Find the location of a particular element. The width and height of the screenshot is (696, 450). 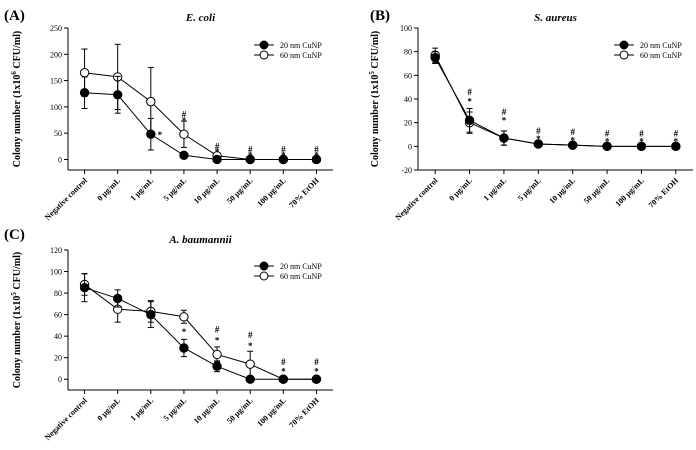

y-tick-label: 0 is located at coordinates (410, 146).